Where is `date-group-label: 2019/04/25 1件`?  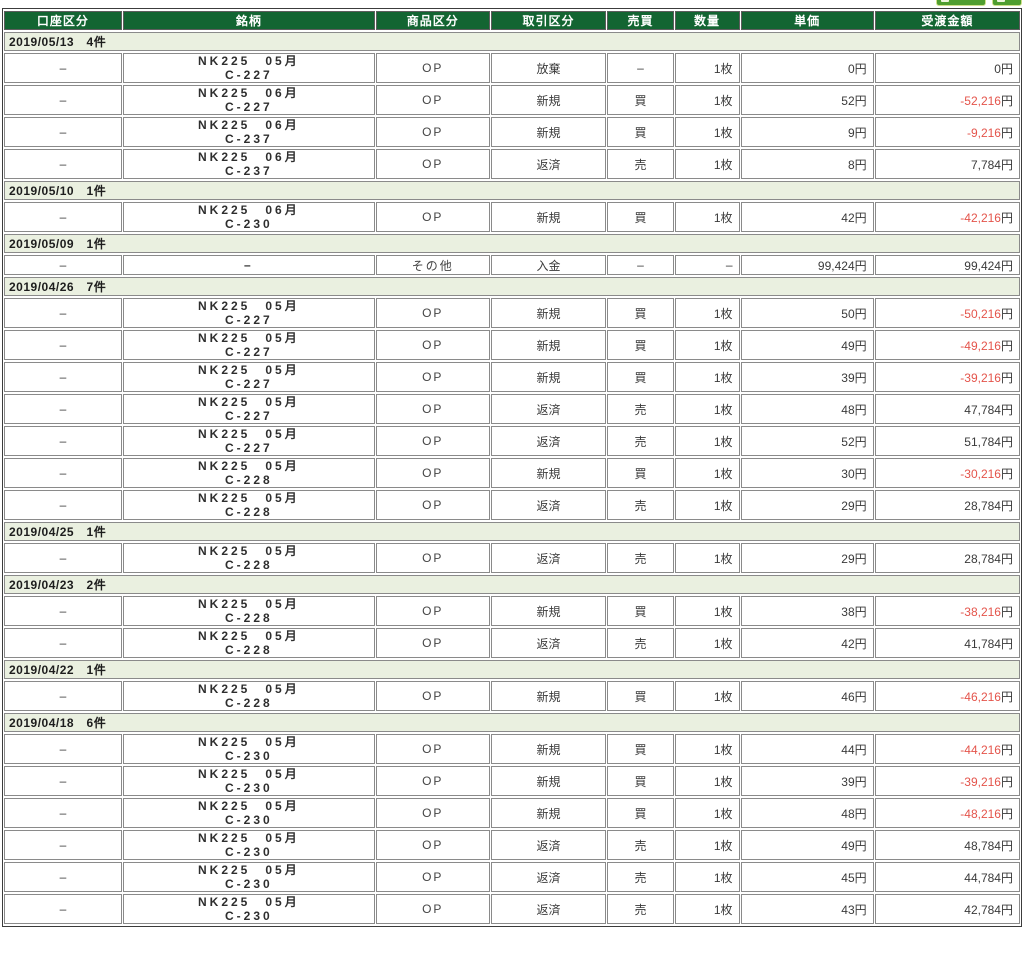
date-group-label: 2019/04/25 1件 is located at coordinates (512, 531).